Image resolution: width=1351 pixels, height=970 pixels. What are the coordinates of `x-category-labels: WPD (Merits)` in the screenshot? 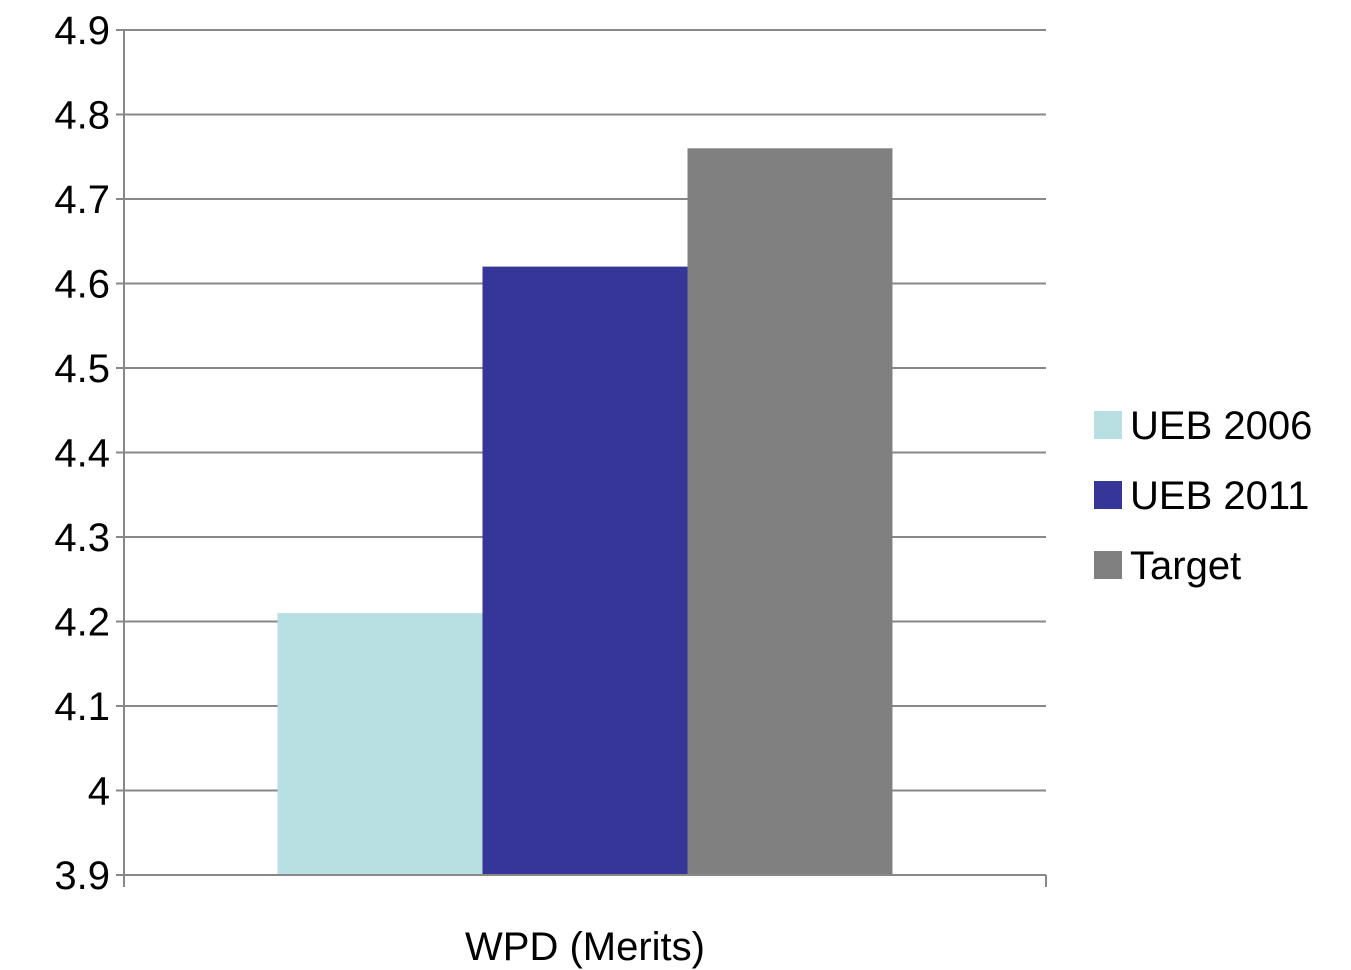 It's located at (585, 947).